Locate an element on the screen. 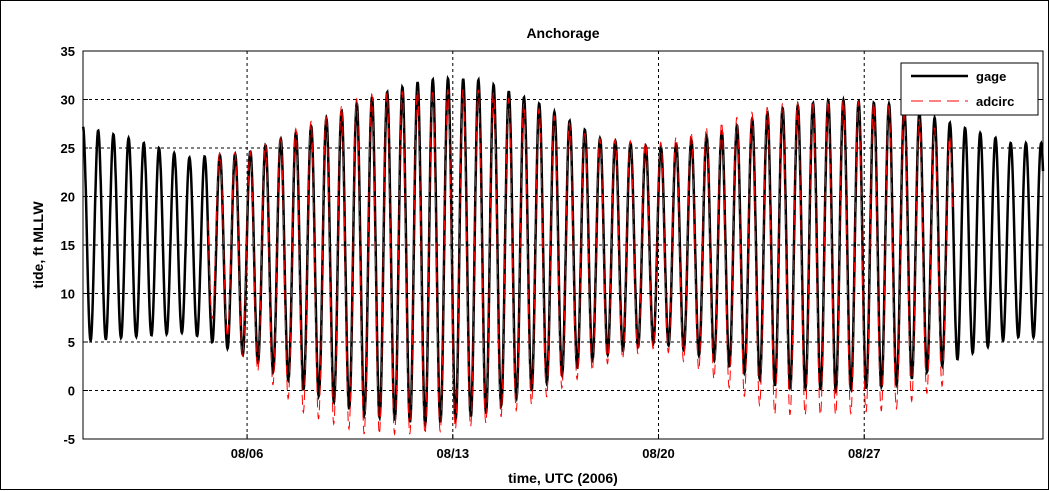 This screenshot has height=491, width=1049. legend-box is located at coordinates (969, 89).